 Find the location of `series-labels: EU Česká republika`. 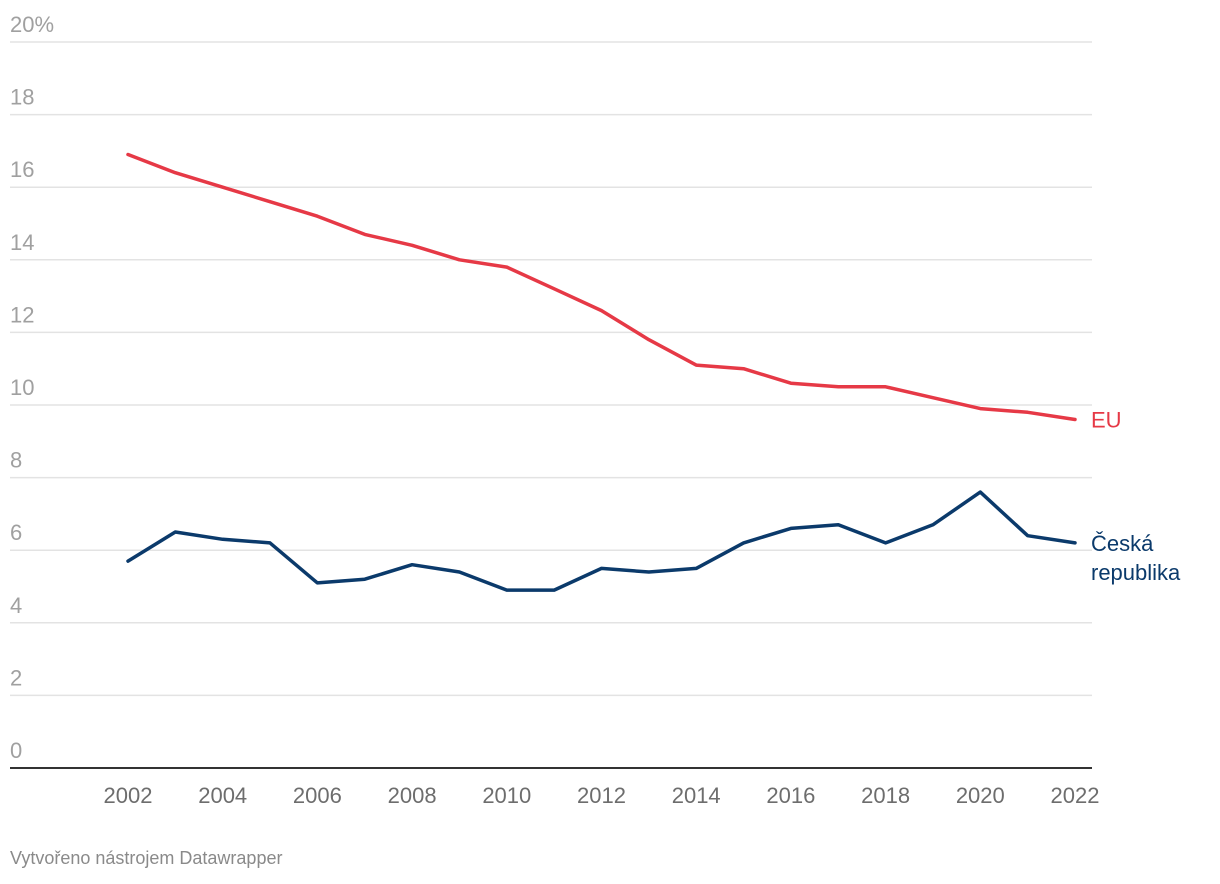

series-labels: EU Česká republika is located at coordinates (1136, 496).